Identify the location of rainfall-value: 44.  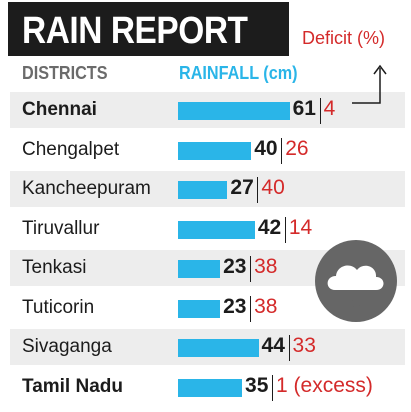
(273, 345).